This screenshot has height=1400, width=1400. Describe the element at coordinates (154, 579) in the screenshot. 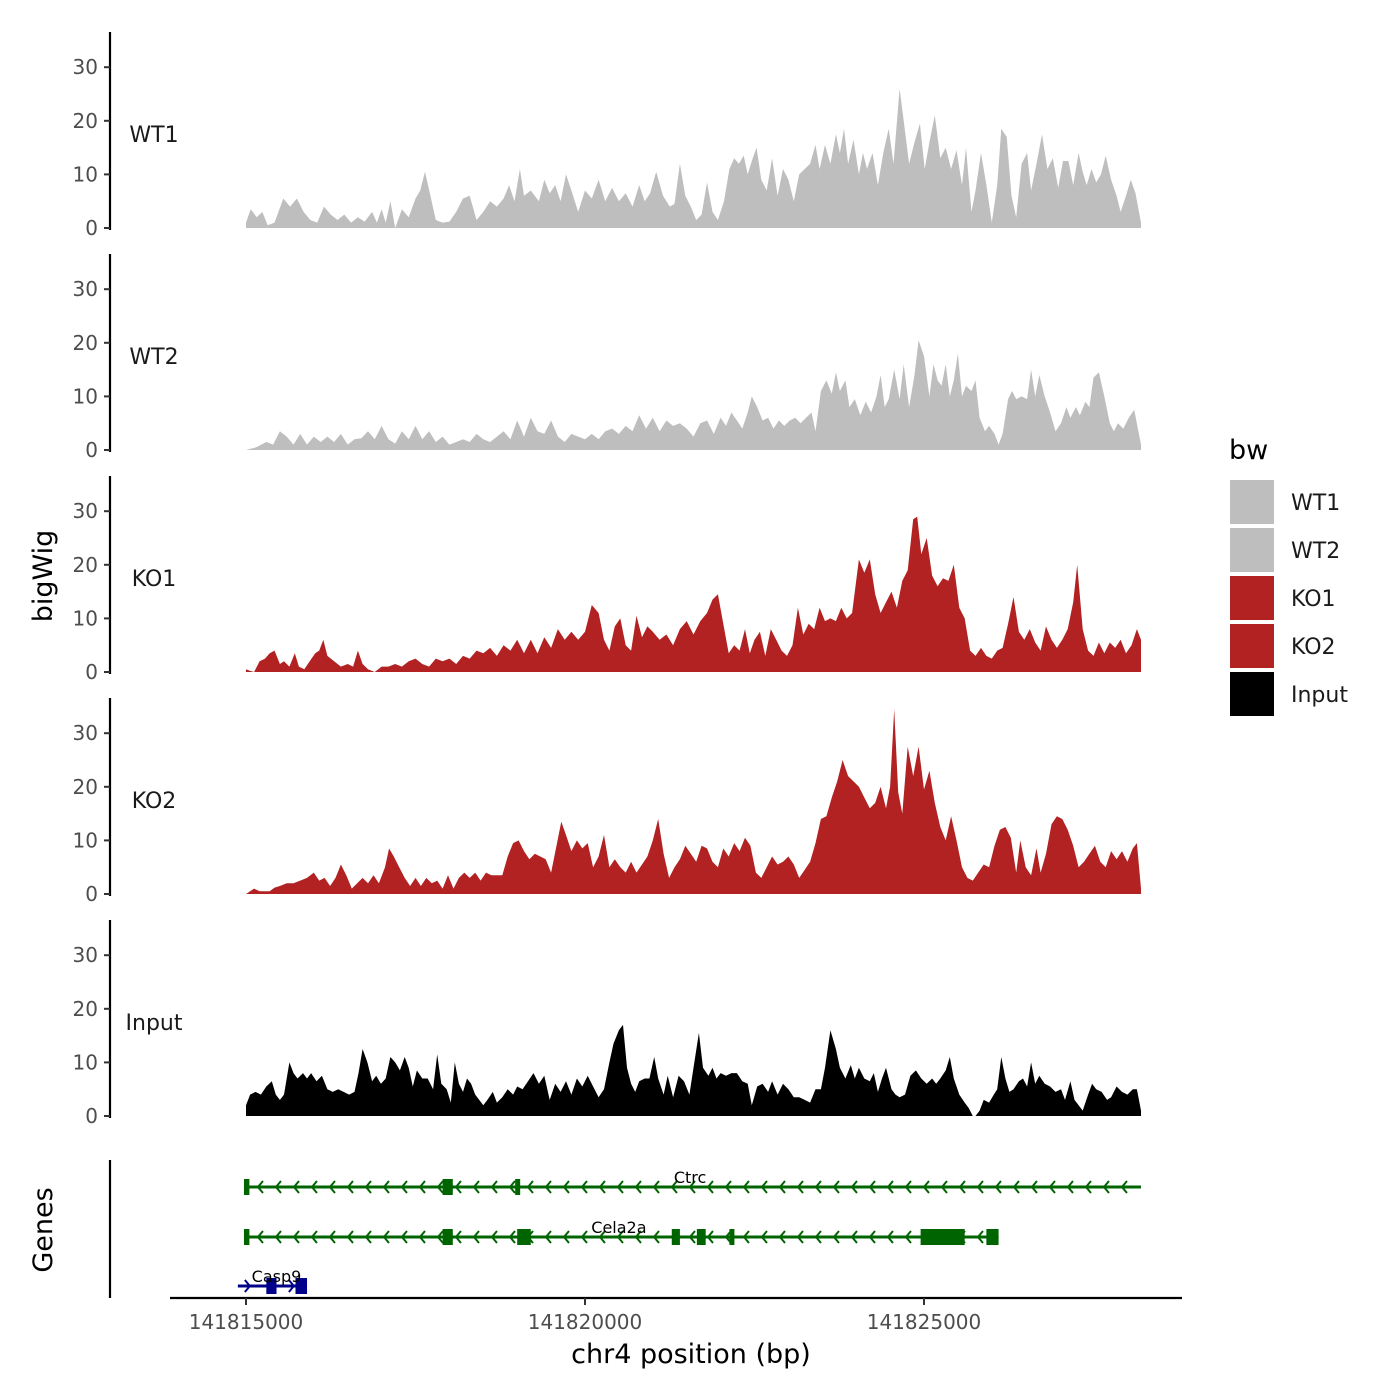

I see `track-label: KO1` at that location.